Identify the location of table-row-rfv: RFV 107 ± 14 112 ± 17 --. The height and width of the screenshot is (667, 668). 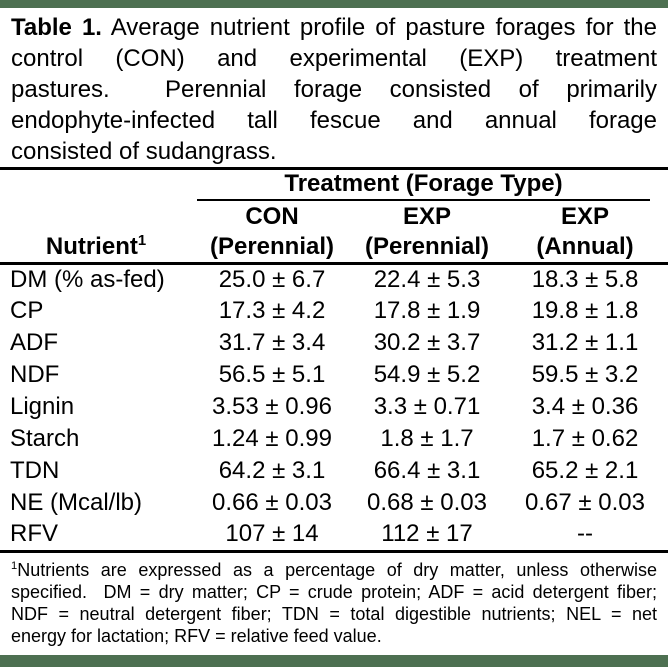
(334, 535).